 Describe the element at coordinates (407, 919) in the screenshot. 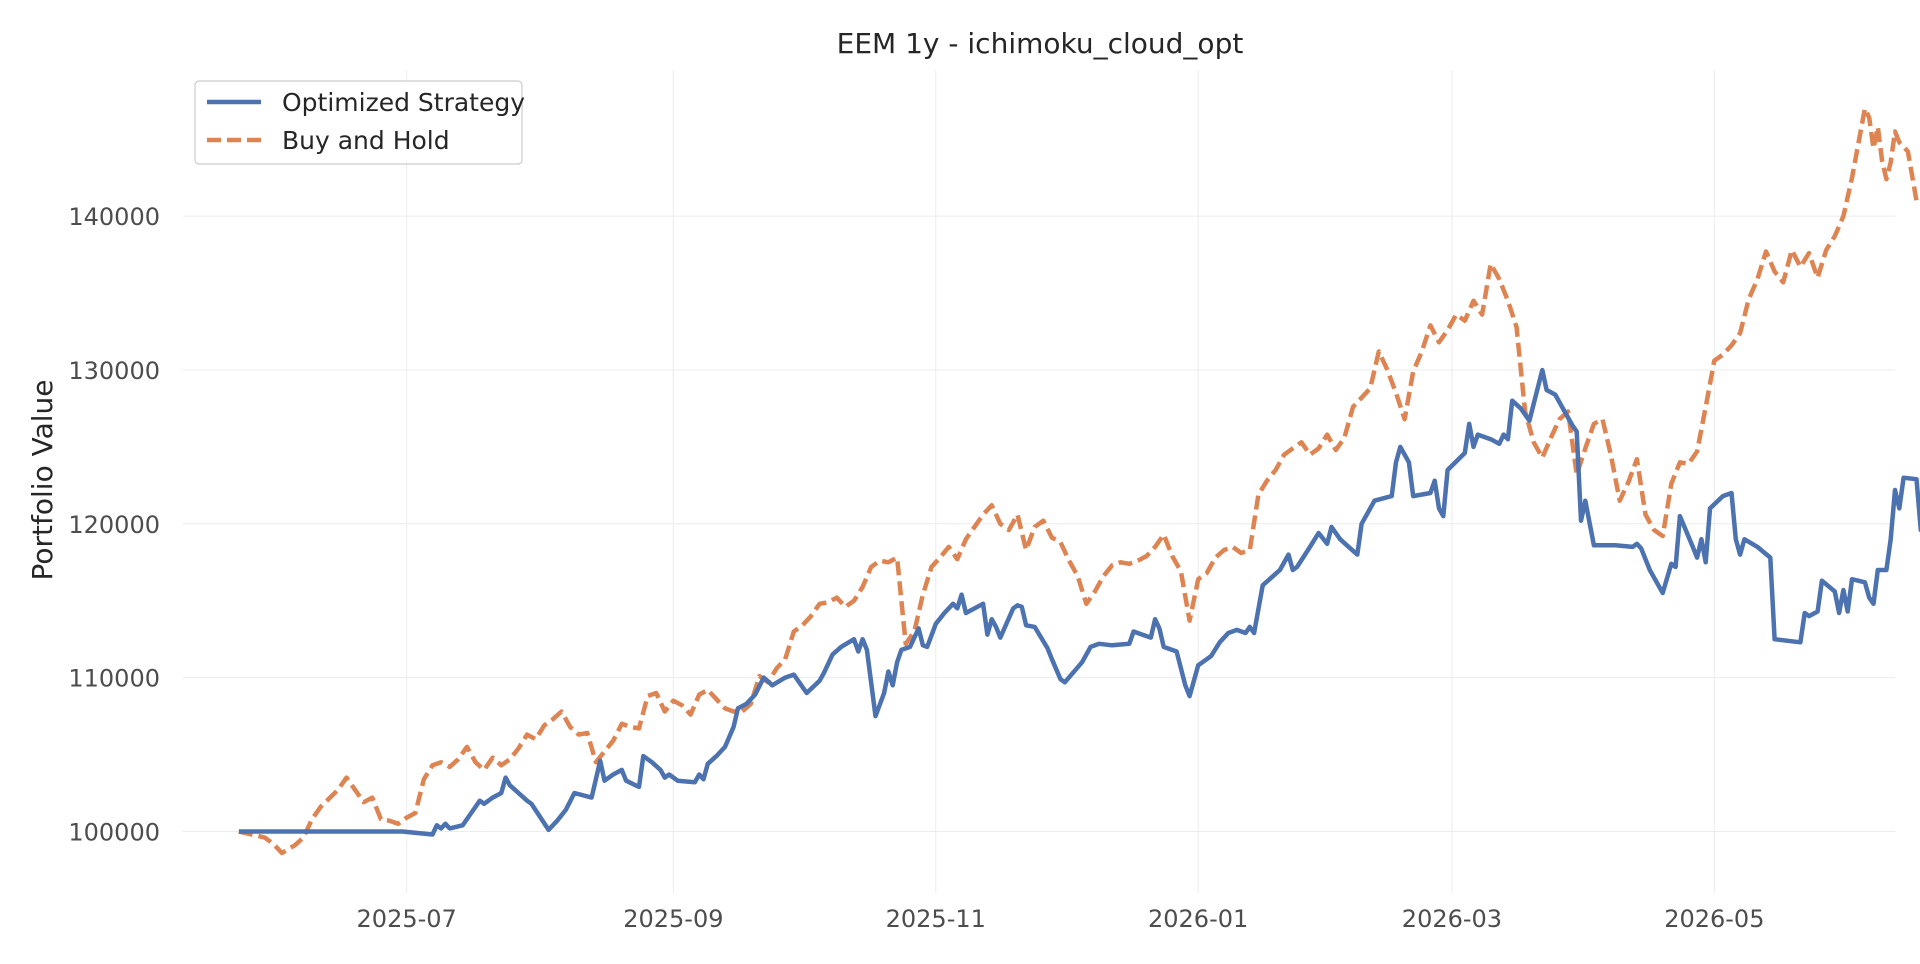

I see `x-tick-label: 2025-07` at that location.